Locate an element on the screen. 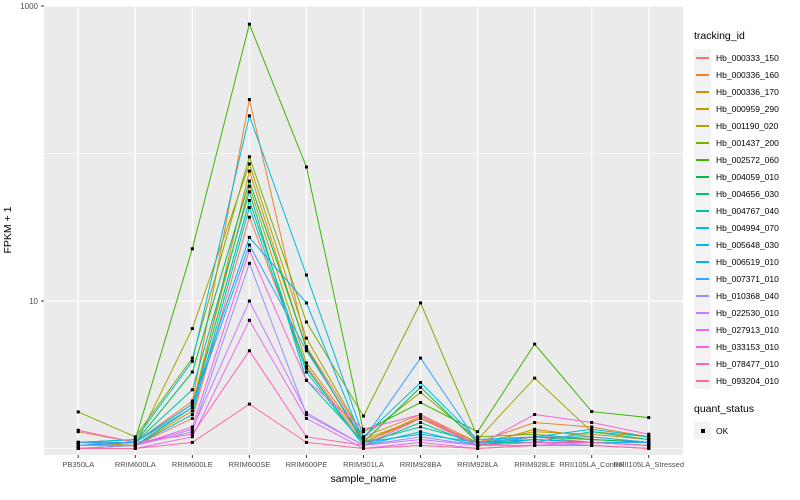 The height and width of the screenshot is (500, 800). point-square-icon is located at coordinates (702, 430).